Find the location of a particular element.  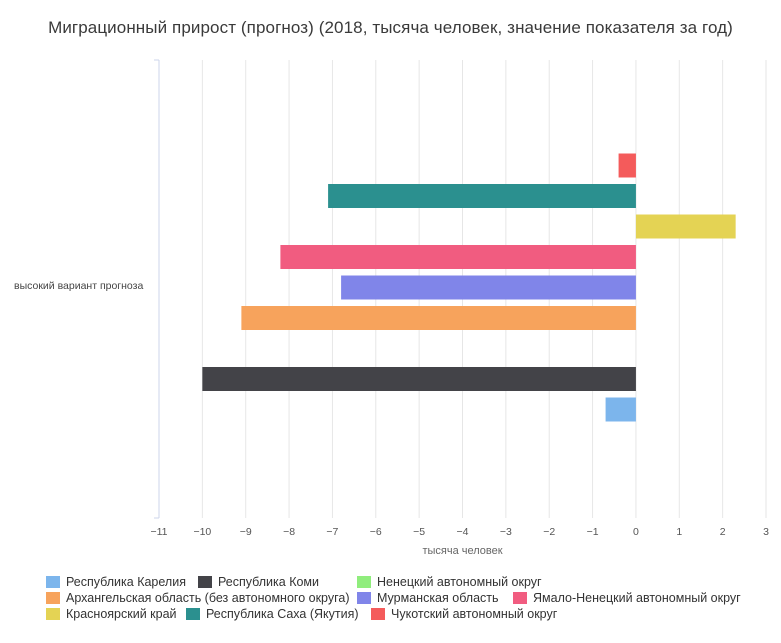

legend-label: Республика Карелия is located at coordinates (126, 582).